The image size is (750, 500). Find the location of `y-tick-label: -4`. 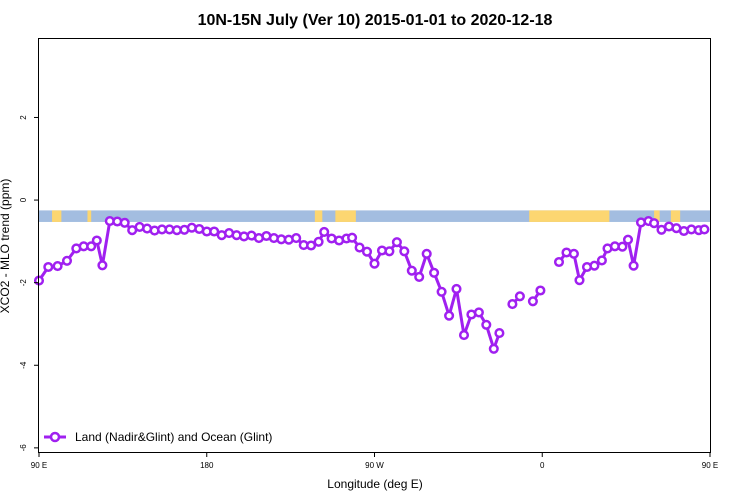

y-tick-label: -4 is located at coordinates (23, 365).